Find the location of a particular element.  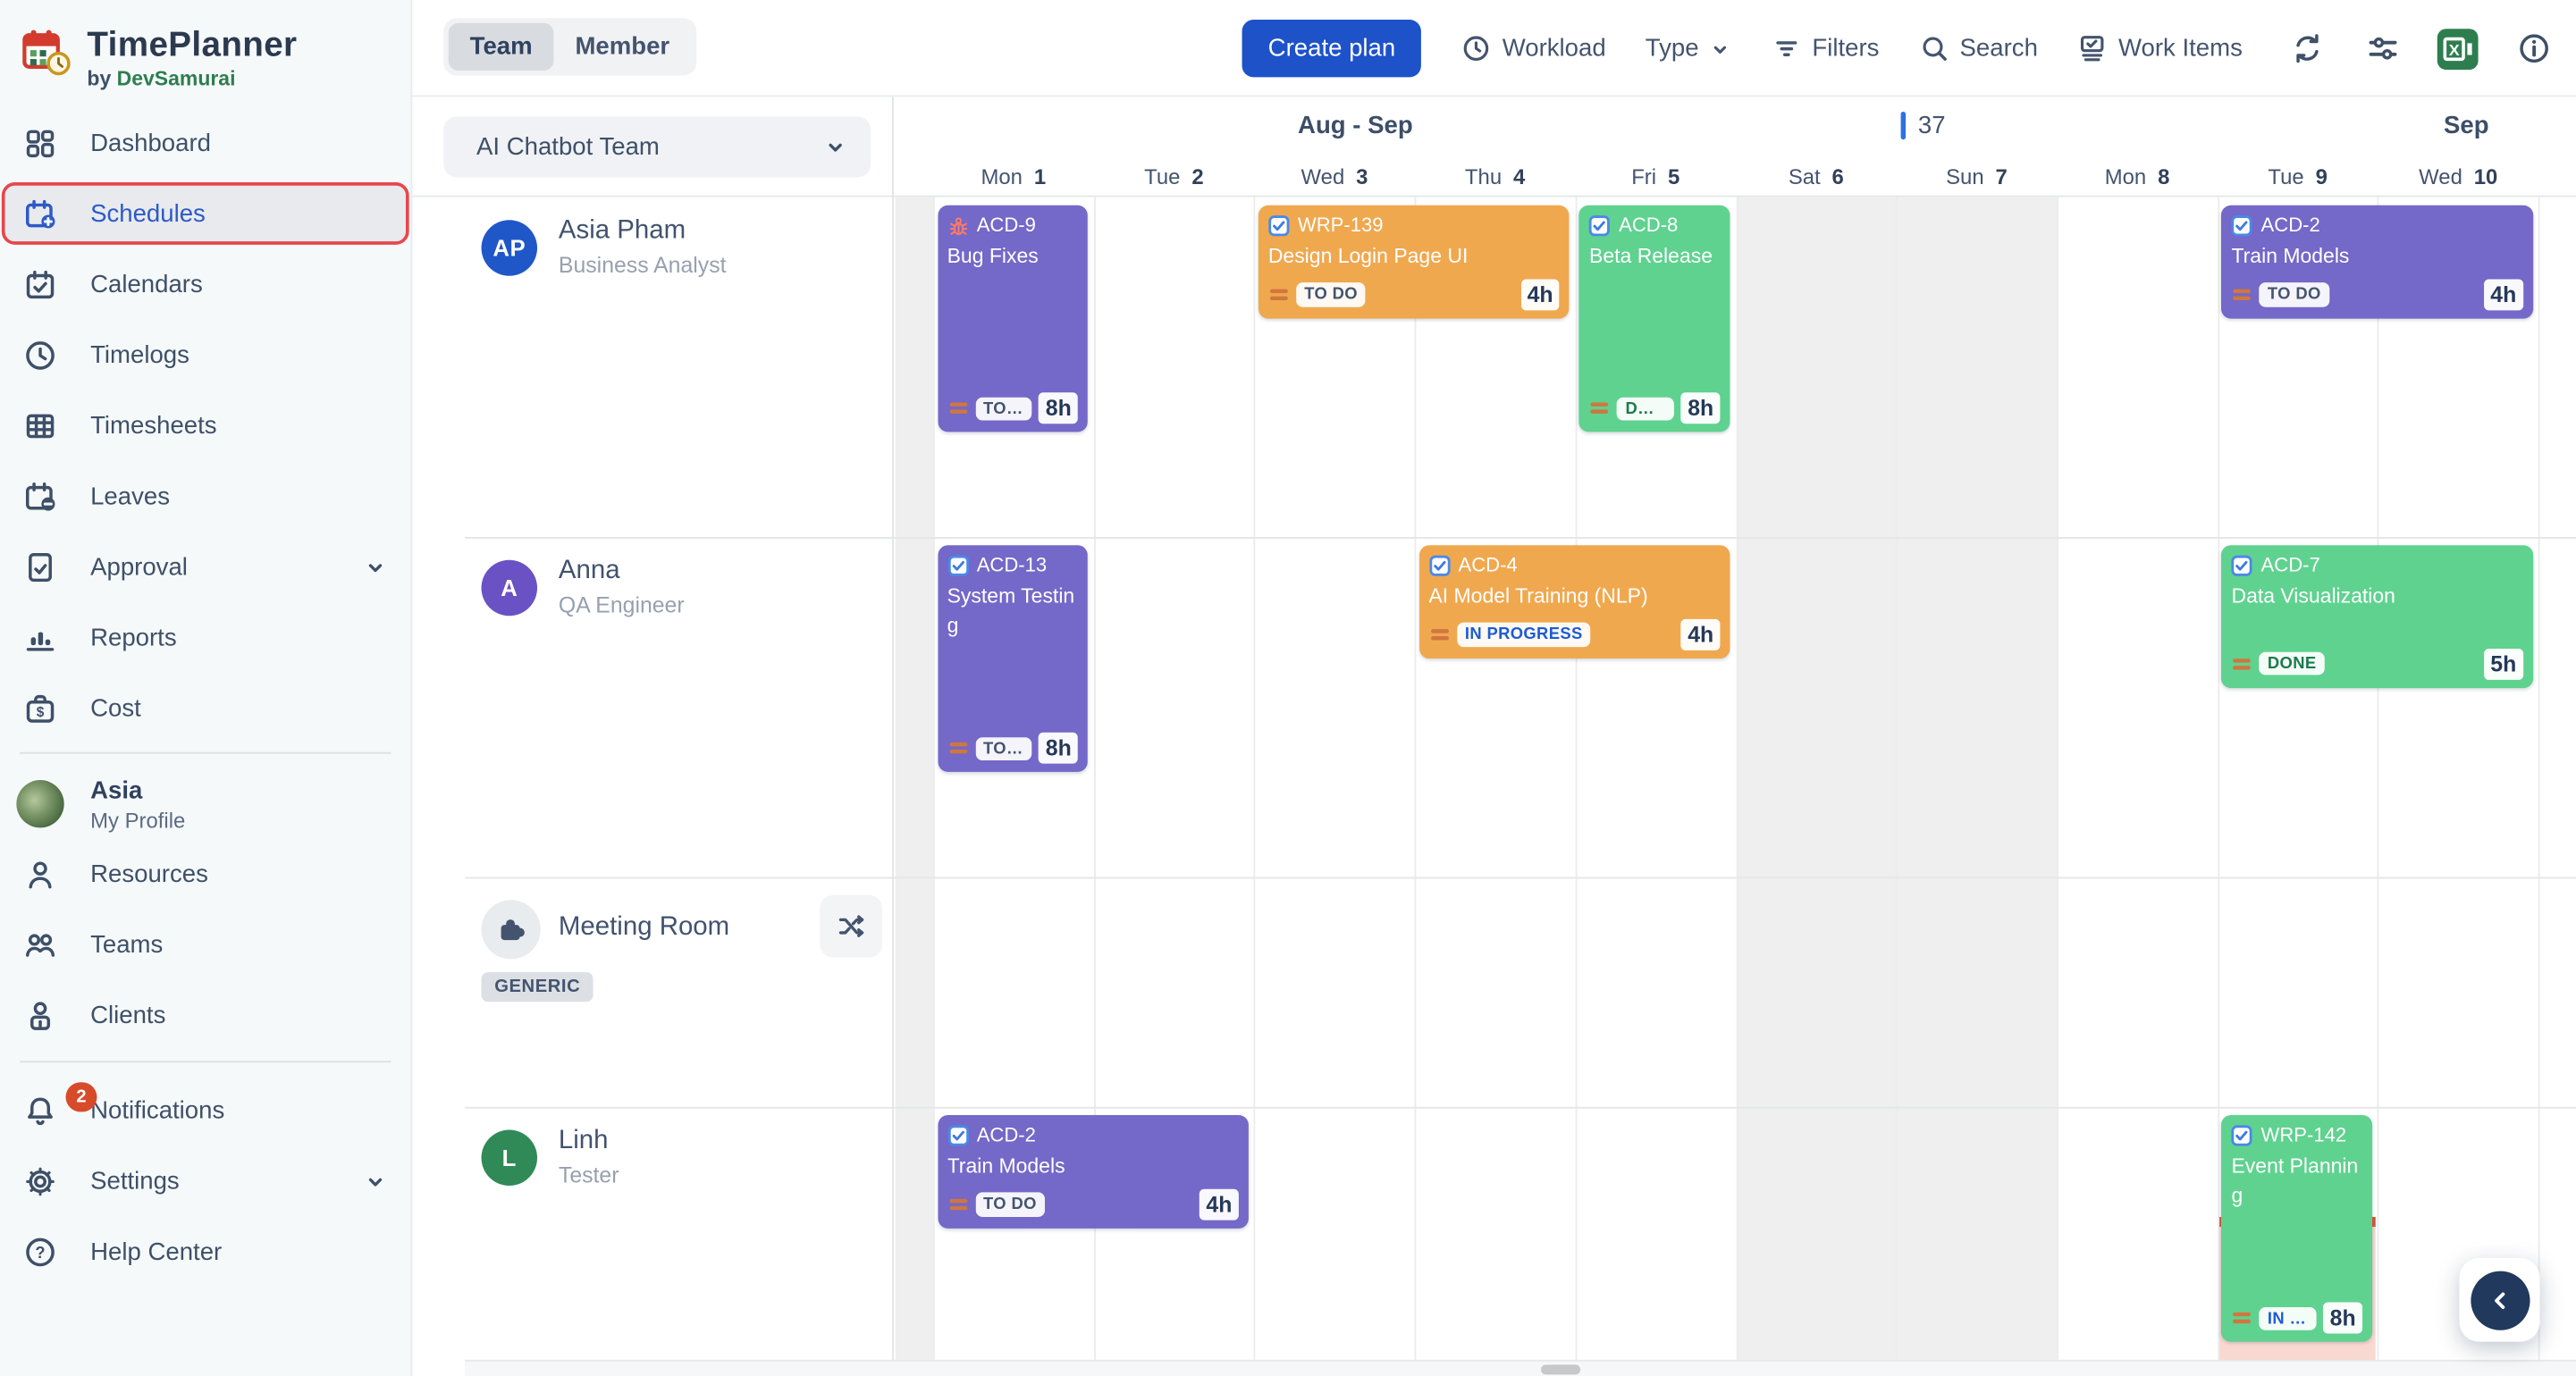

sidebar-item-label: Dashboard is located at coordinates (151, 143).